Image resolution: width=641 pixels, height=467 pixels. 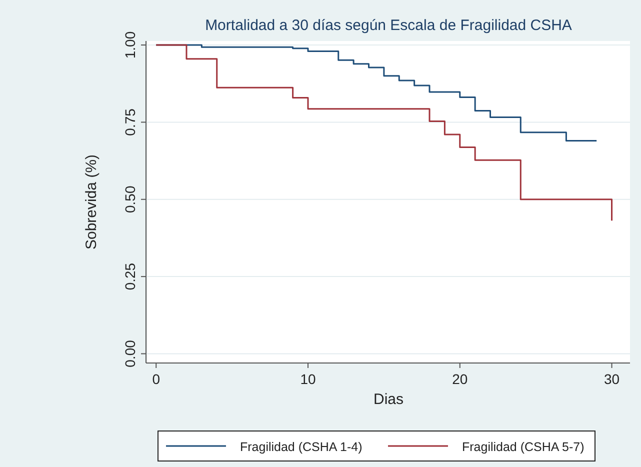 I want to click on y-tick-label: 0.00, so click(x=130, y=354).